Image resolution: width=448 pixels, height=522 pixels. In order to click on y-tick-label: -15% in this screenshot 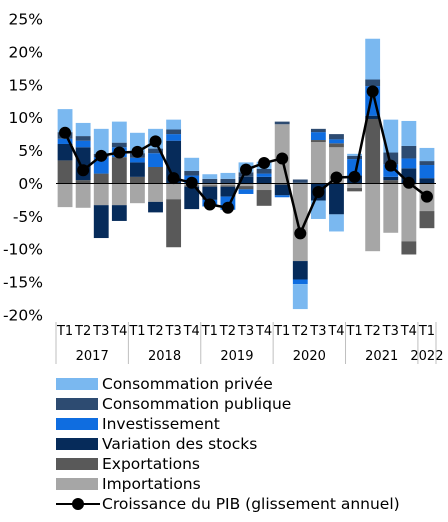, I will do `click(23, 283)`.